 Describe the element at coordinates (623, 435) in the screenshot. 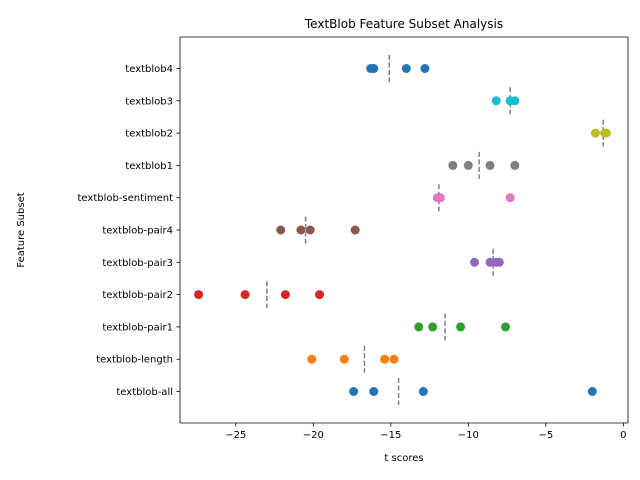

I see `x-tick-label: 0` at that location.